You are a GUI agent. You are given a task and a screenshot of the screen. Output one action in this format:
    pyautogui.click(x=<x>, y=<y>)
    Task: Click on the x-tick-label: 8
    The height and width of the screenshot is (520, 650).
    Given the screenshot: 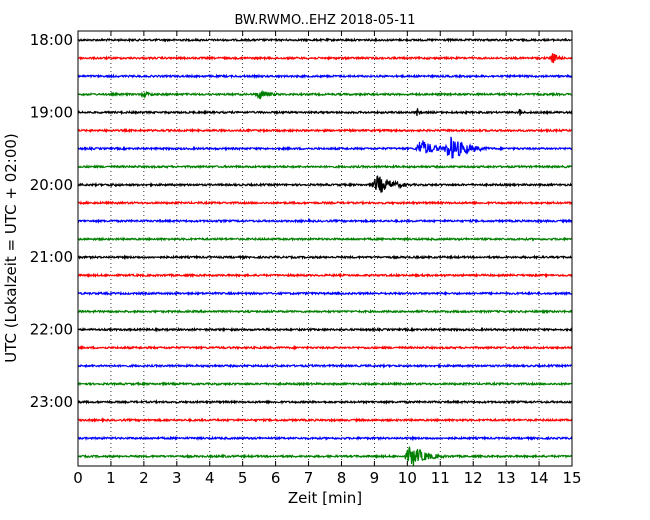 What is the action you would take?
    pyautogui.click(x=342, y=478)
    